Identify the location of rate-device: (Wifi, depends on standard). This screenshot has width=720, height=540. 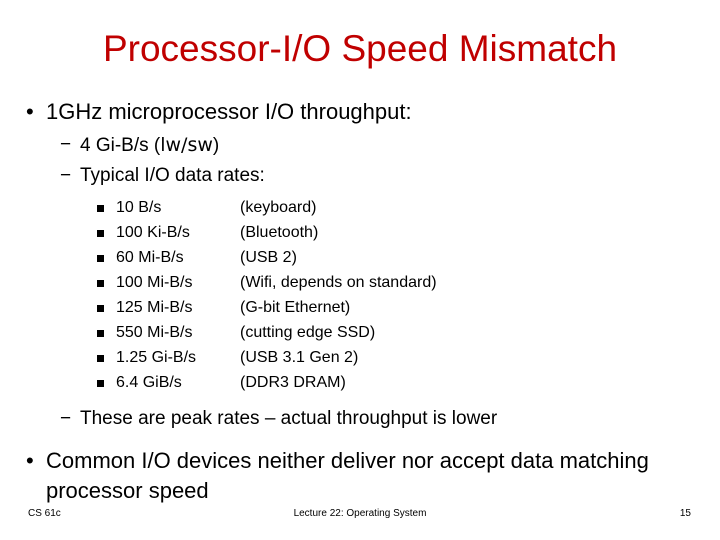
(338, 282).